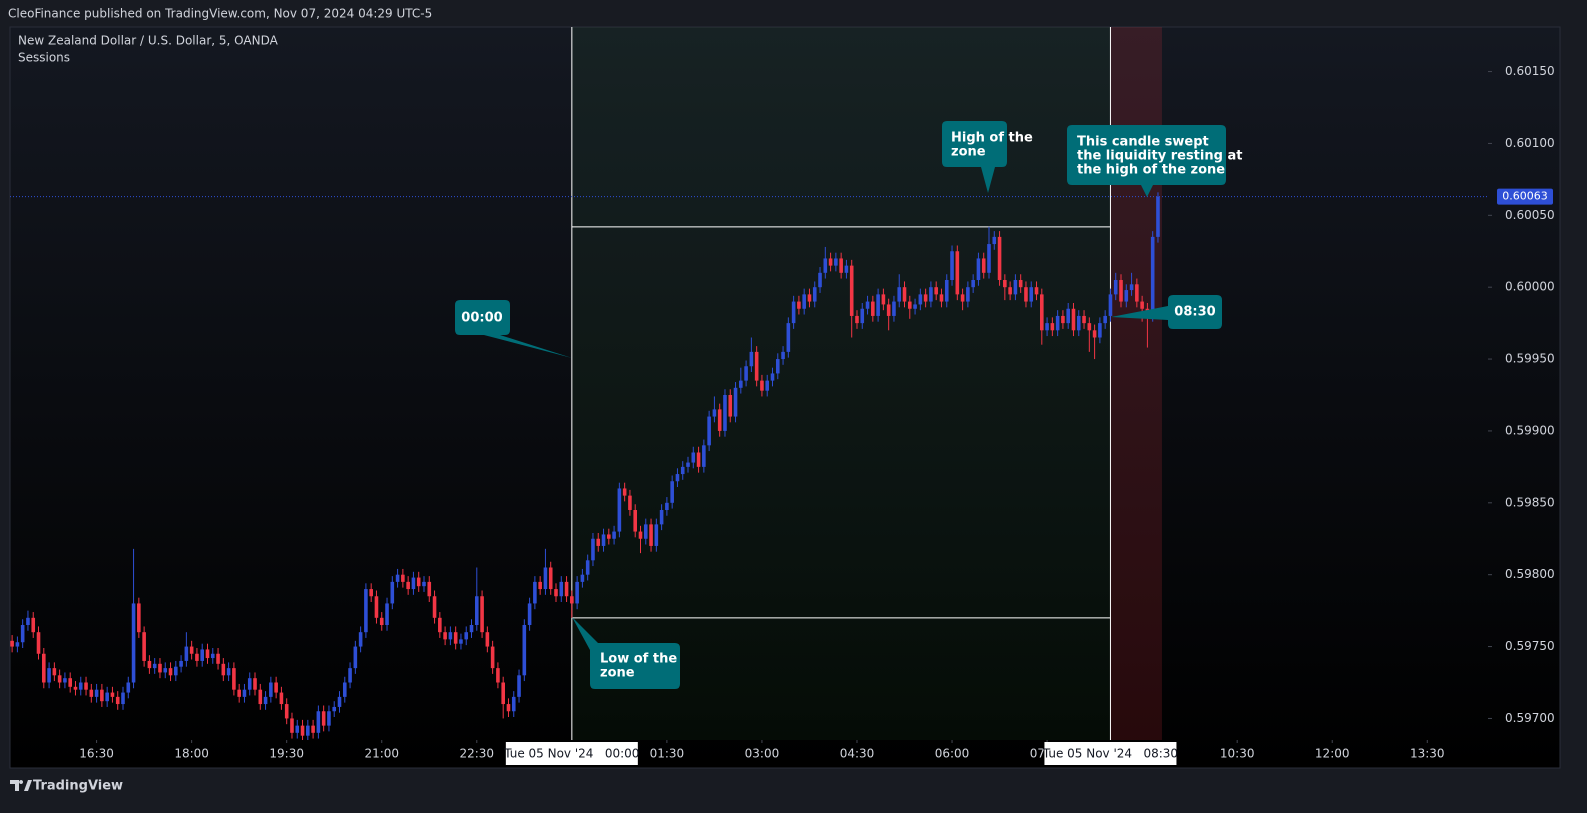 Image resolution: width=1587 pixels, height=813 pixels. Describe the element at coordinates (286, 754) in the screenshot. I see `x-tick-label: 19:30` at that location.